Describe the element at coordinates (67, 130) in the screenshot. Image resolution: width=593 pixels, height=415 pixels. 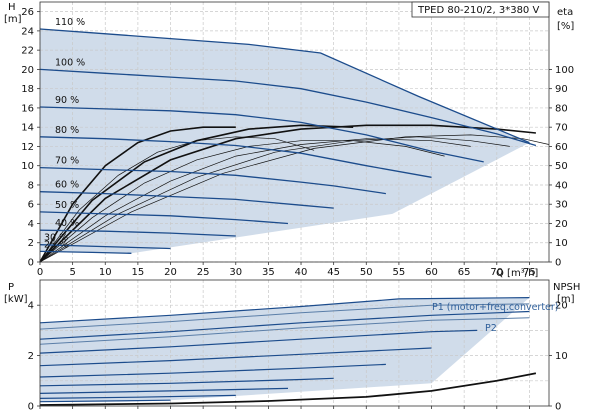
I see `speed-curve-label: 80 %` at that location.